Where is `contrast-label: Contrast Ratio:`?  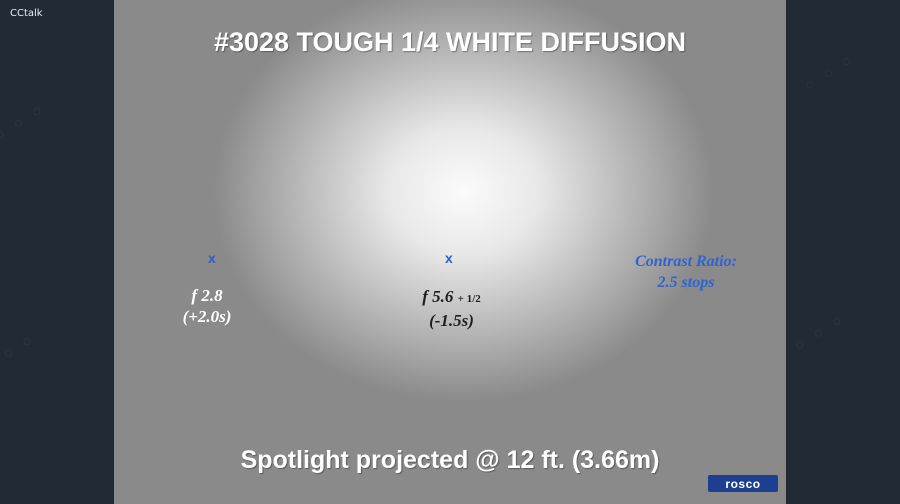 contrast-label: Contrast Ratio: is located at coordinates (686, 261).